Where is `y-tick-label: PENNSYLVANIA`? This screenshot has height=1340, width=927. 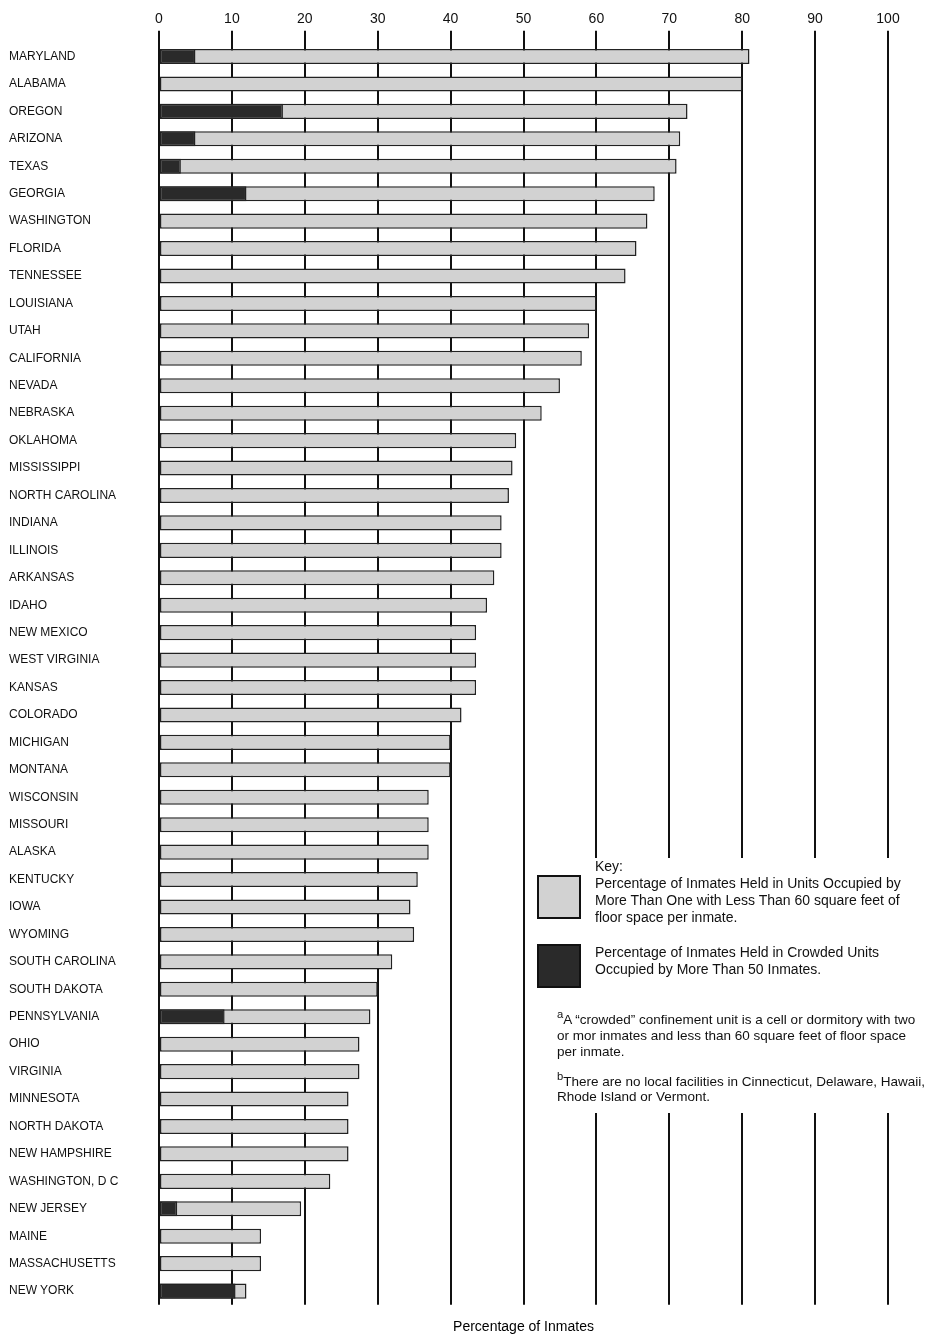
y-tick-label: PENNSYLVANIA is located at coordinates (54, 1016).